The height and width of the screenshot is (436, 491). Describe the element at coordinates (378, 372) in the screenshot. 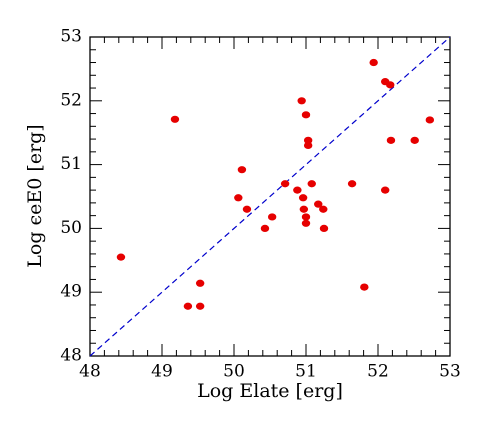

I see `x-tick-label: 52` at that location.